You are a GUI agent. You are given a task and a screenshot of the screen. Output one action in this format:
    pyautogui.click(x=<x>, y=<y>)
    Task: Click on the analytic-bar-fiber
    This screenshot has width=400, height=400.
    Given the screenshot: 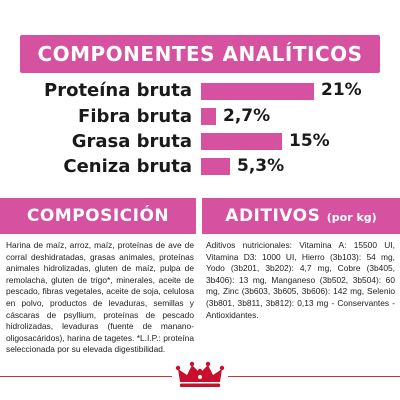 What is the action you would take?
    pyautogui.click(x=208, y=116)
    